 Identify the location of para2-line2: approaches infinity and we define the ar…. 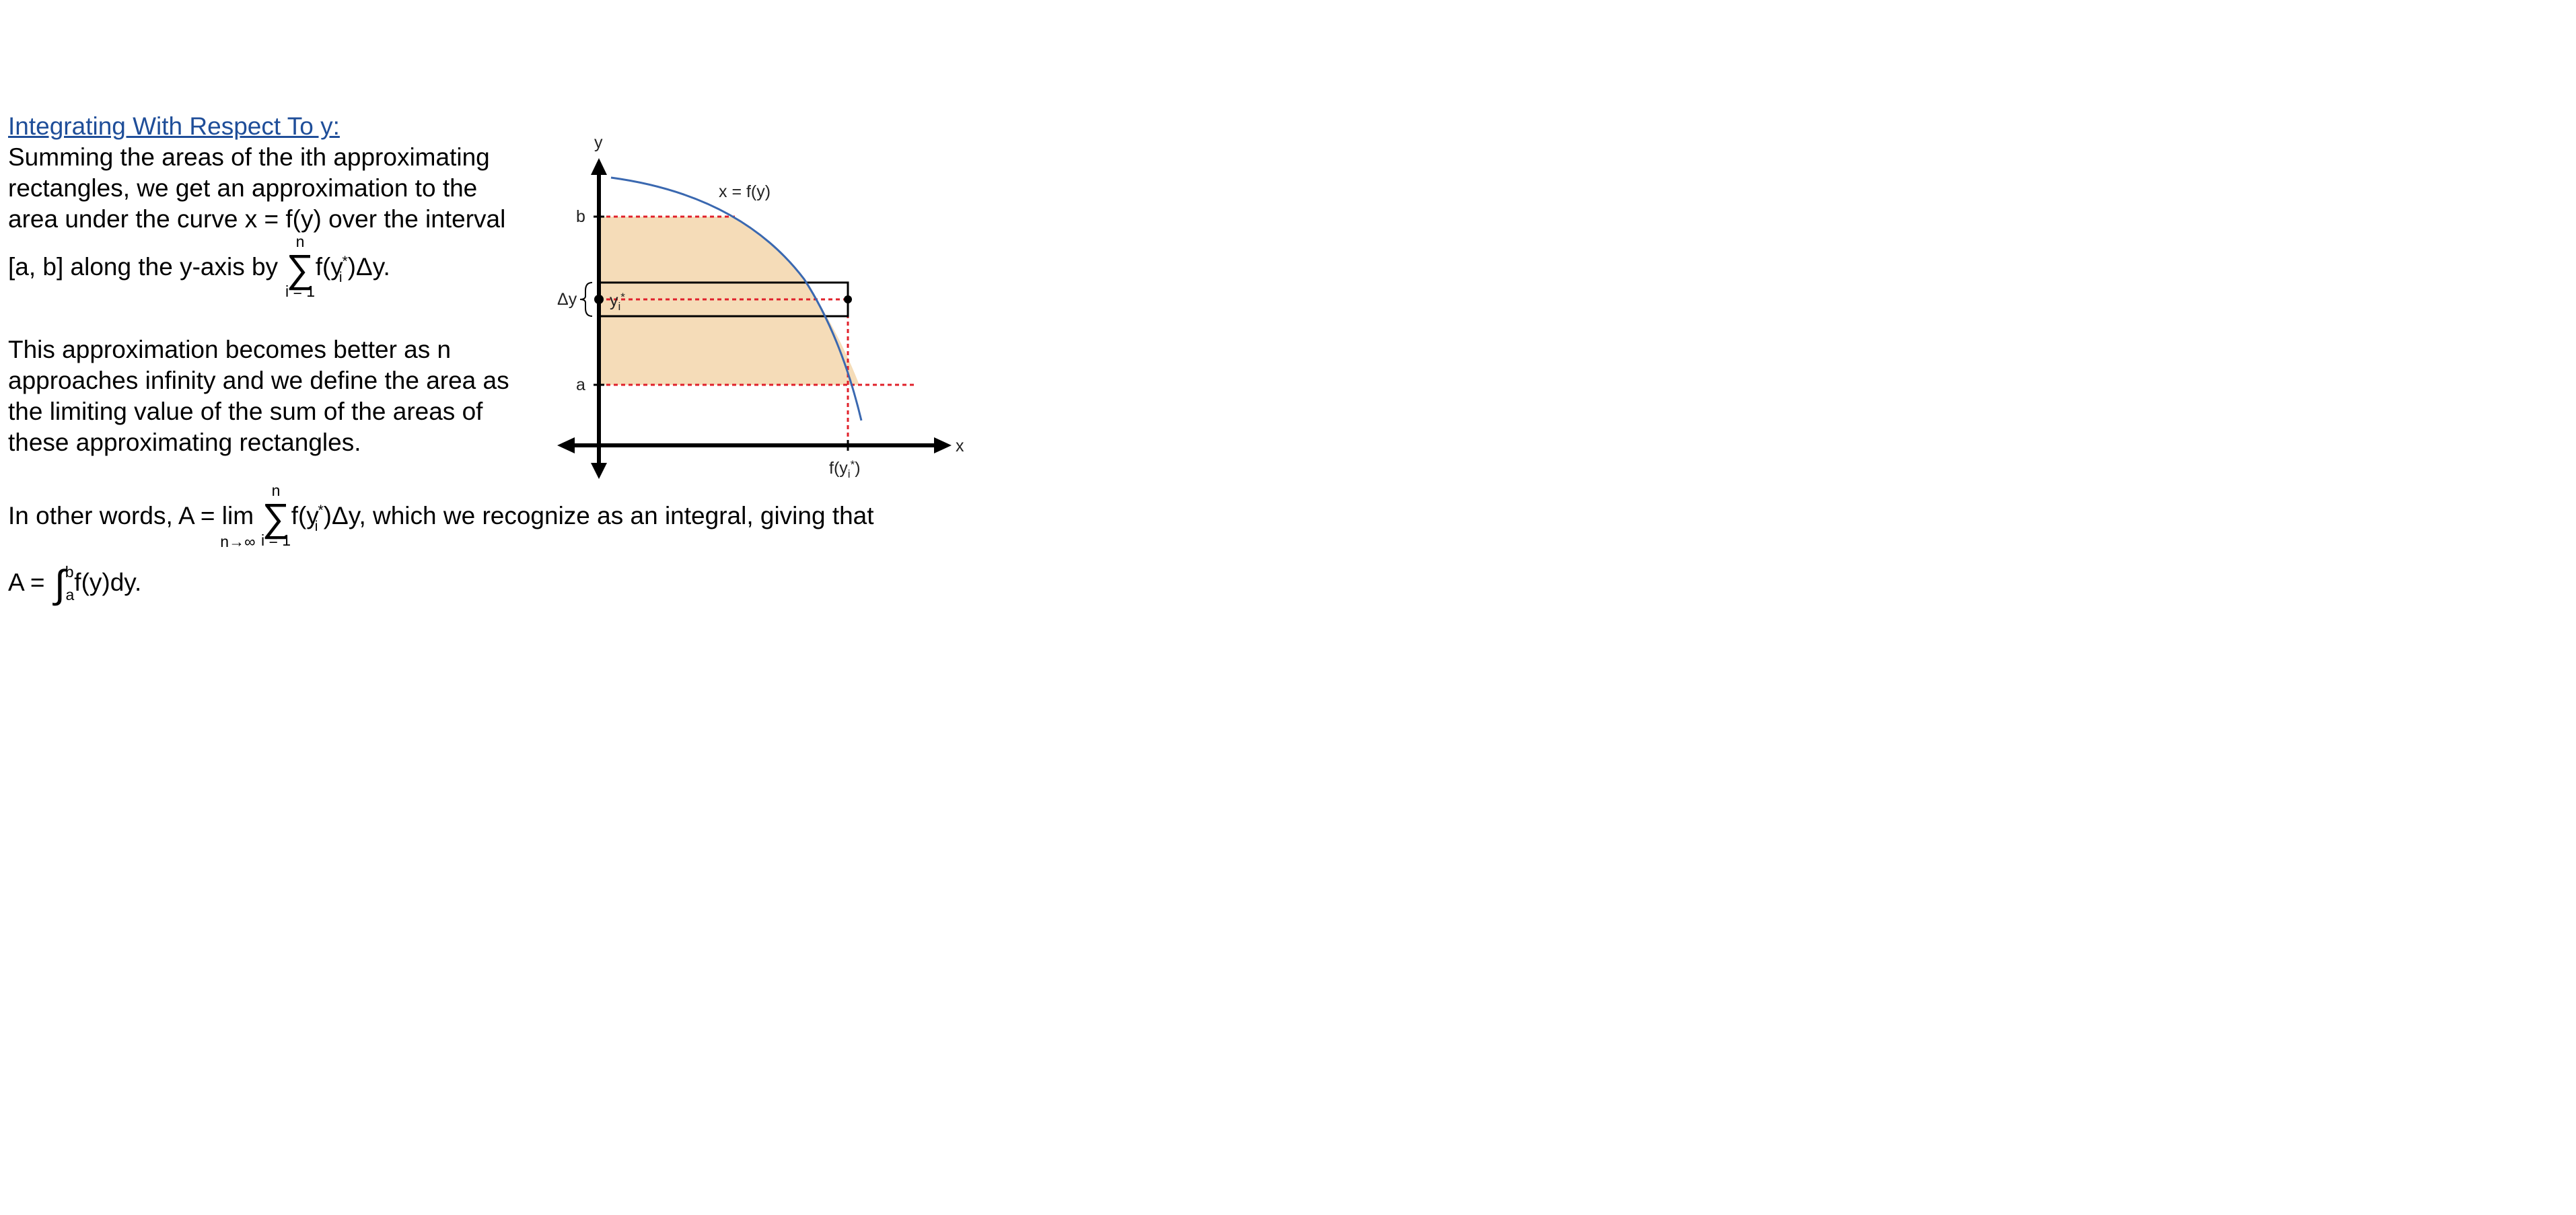
(258, 380).